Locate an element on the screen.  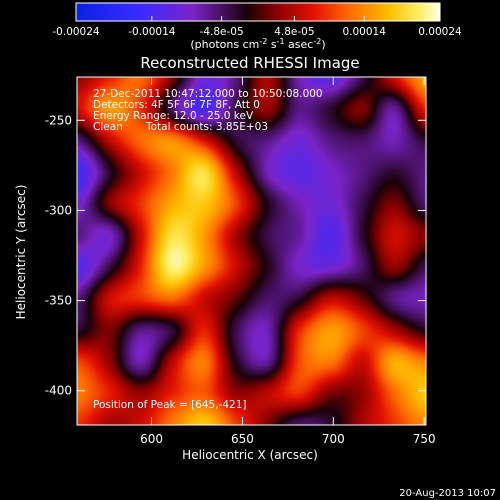
x-tick-label: 600 is located at coordinates (151, 439).